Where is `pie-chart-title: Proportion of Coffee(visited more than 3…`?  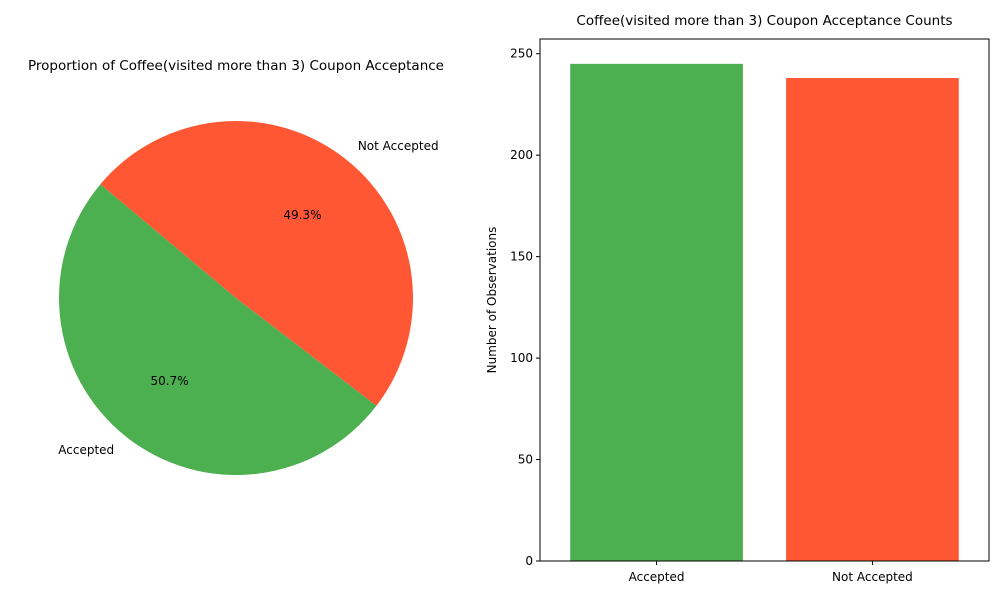
pie-chart-title: Proportion of Coffee(visited more than 3… is located at coordinates (236, 66).